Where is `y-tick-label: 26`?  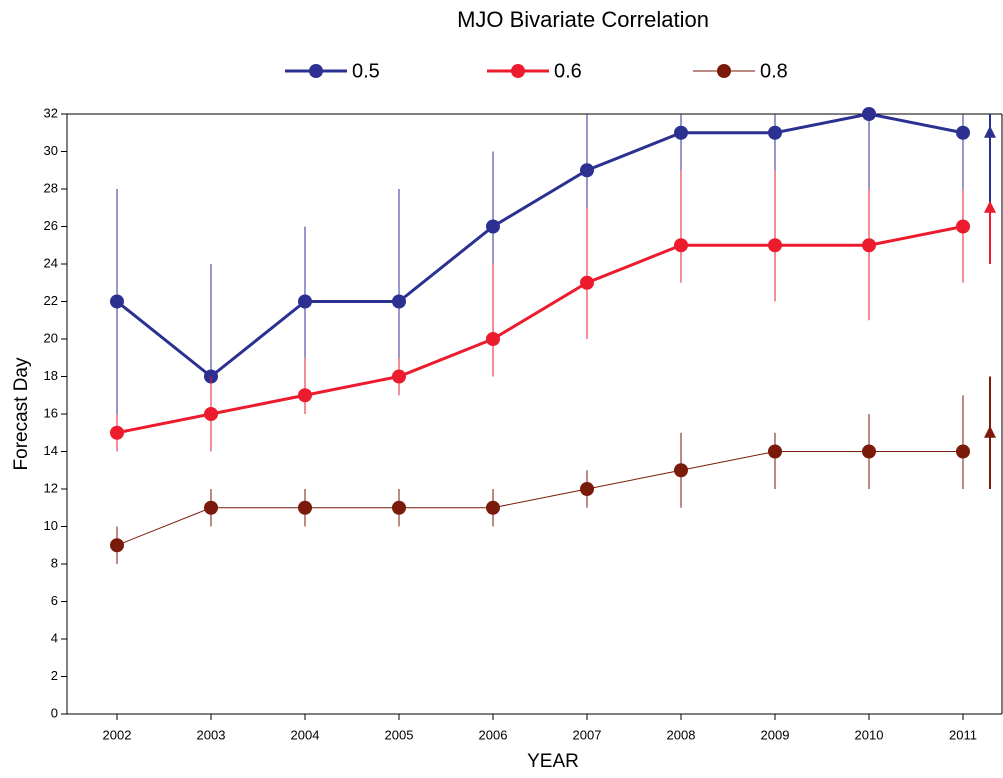 y-tick-label: 26 is located at coordinates (51, 225).